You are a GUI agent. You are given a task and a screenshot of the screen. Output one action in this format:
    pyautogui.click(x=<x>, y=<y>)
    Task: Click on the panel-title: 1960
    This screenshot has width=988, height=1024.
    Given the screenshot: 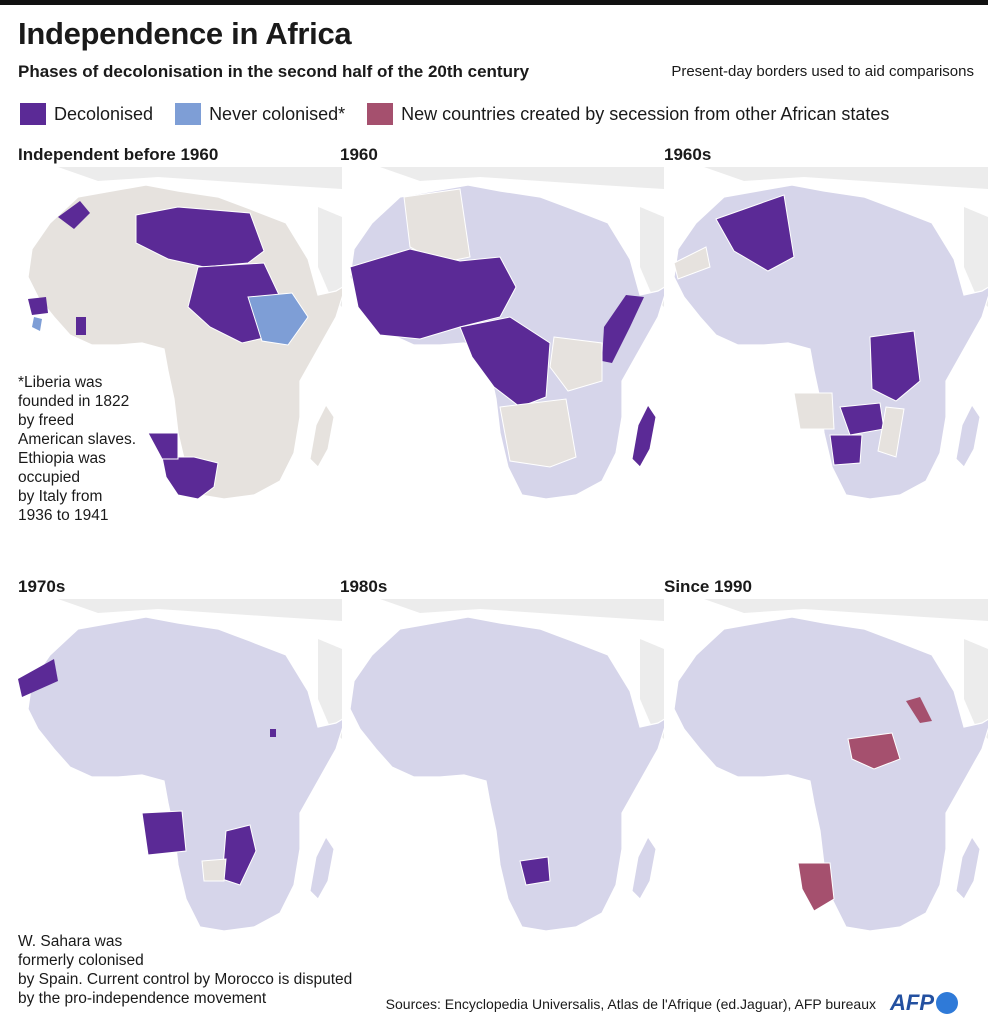 What is the action you would take?
    pyautogui.click(x=359, y=154)
    